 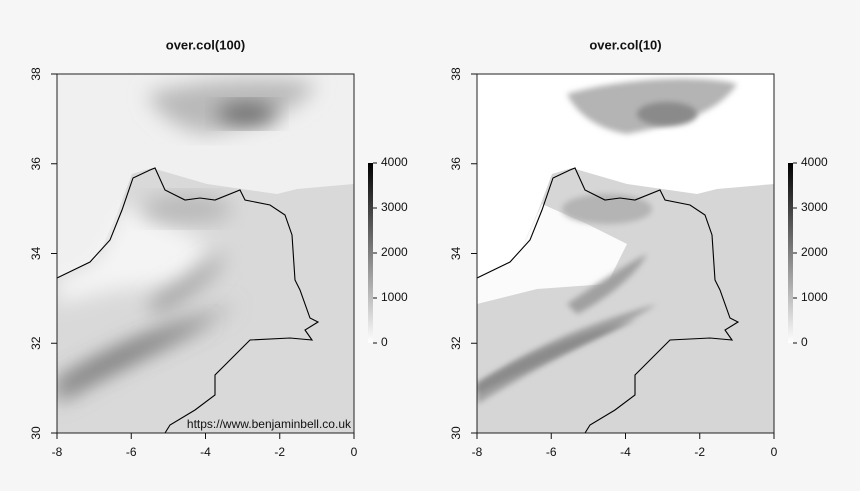 I want to click on panel-title: over.col(100), so click(x=206, y=44).